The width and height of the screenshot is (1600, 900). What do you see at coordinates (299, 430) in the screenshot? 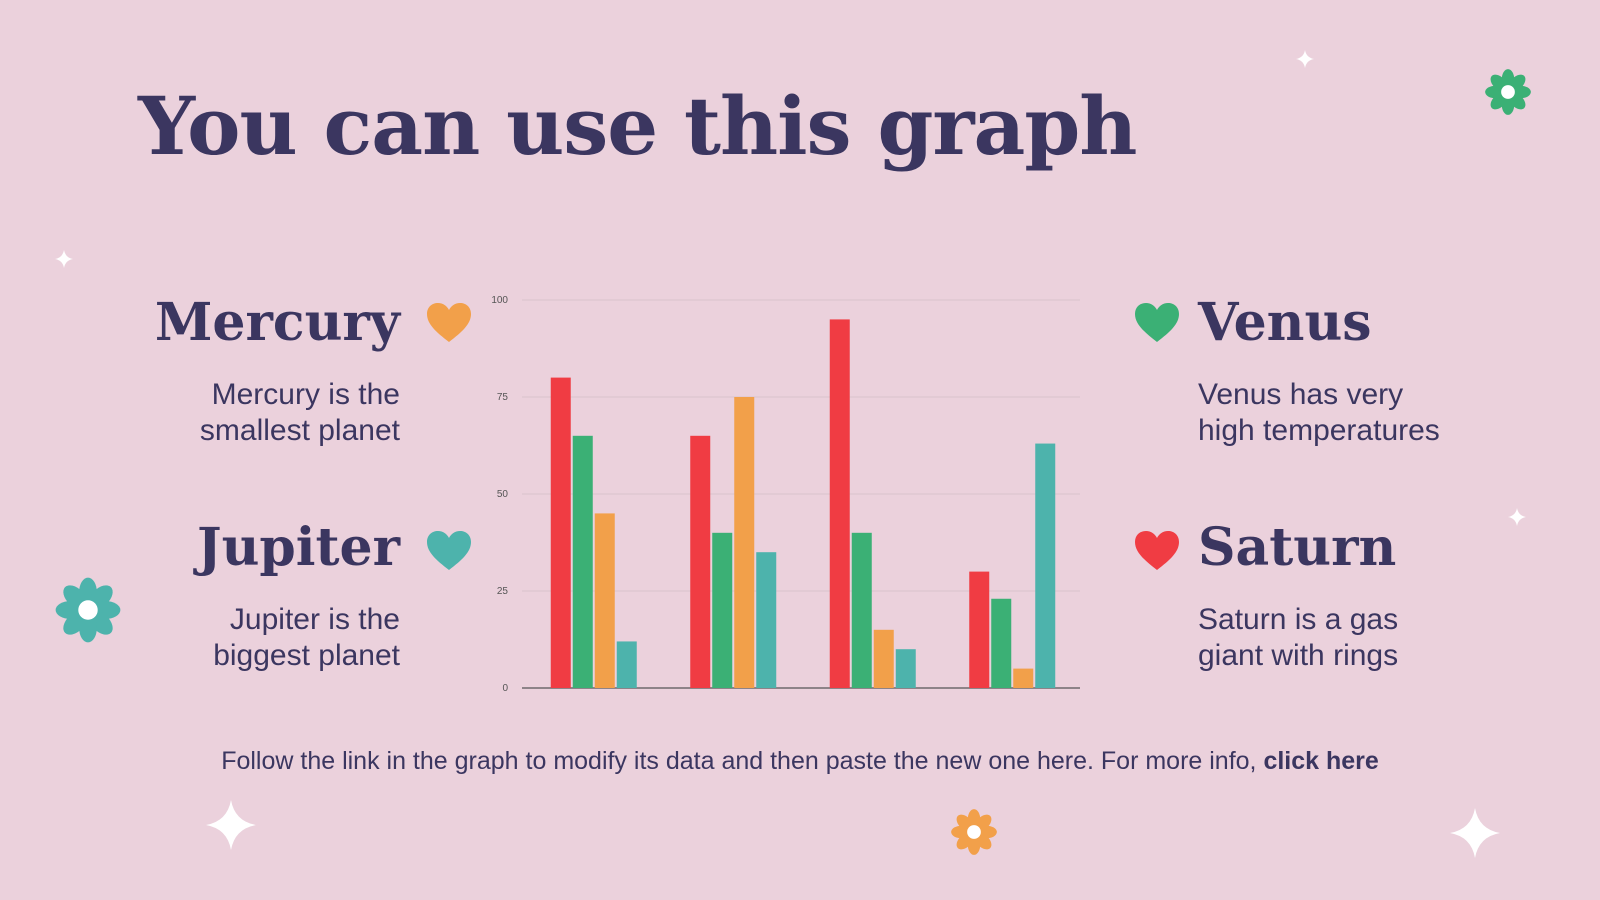
I see `desc-line: smallest planet` at bounding box center [299, 430].